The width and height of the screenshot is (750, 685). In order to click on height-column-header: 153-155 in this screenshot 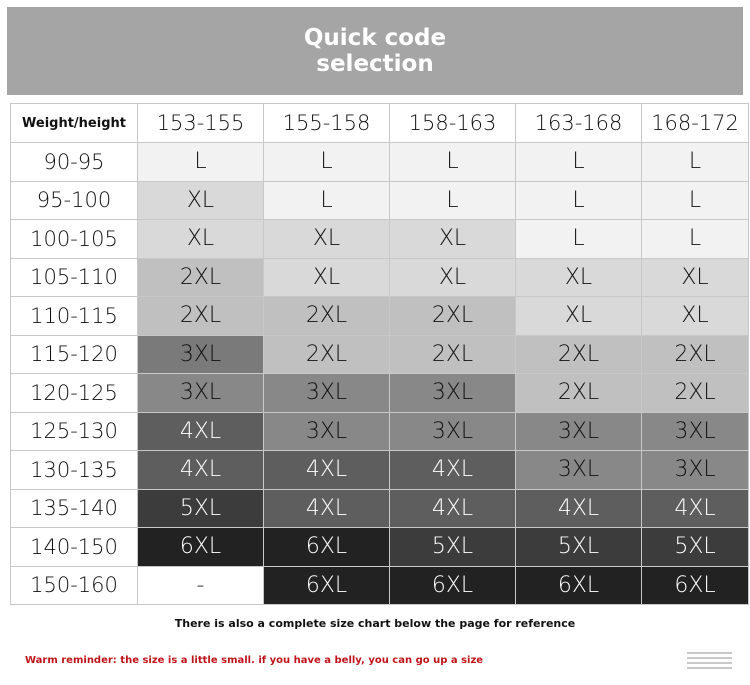, I will do `click(200, 123)`.